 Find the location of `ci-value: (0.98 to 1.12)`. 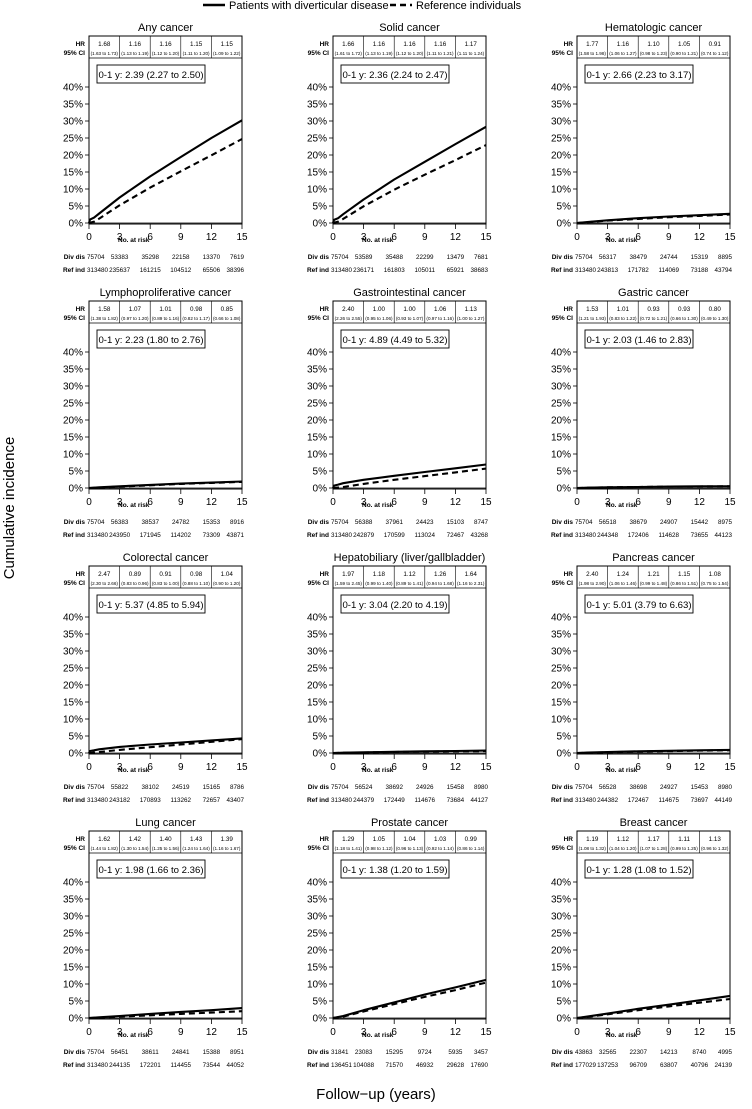

ci-value: (0.98 to 1.12) is located at coordinates (379, 848).